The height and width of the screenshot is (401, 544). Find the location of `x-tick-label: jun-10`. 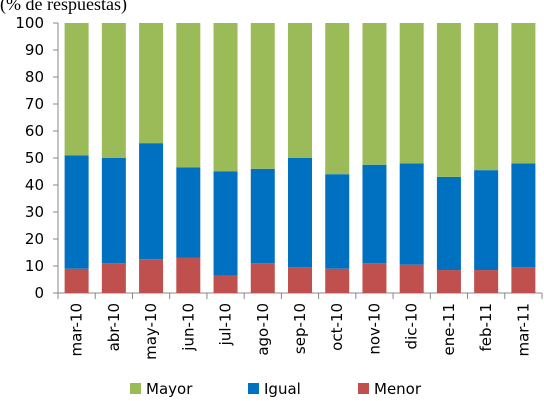

x-tick-label: jun-10 is located at coordinates (188, 327).